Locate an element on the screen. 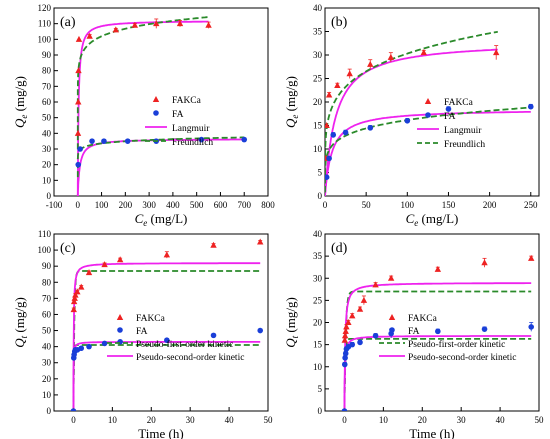  x-axis-label: Time (h) is located at coordinates (160, 432).